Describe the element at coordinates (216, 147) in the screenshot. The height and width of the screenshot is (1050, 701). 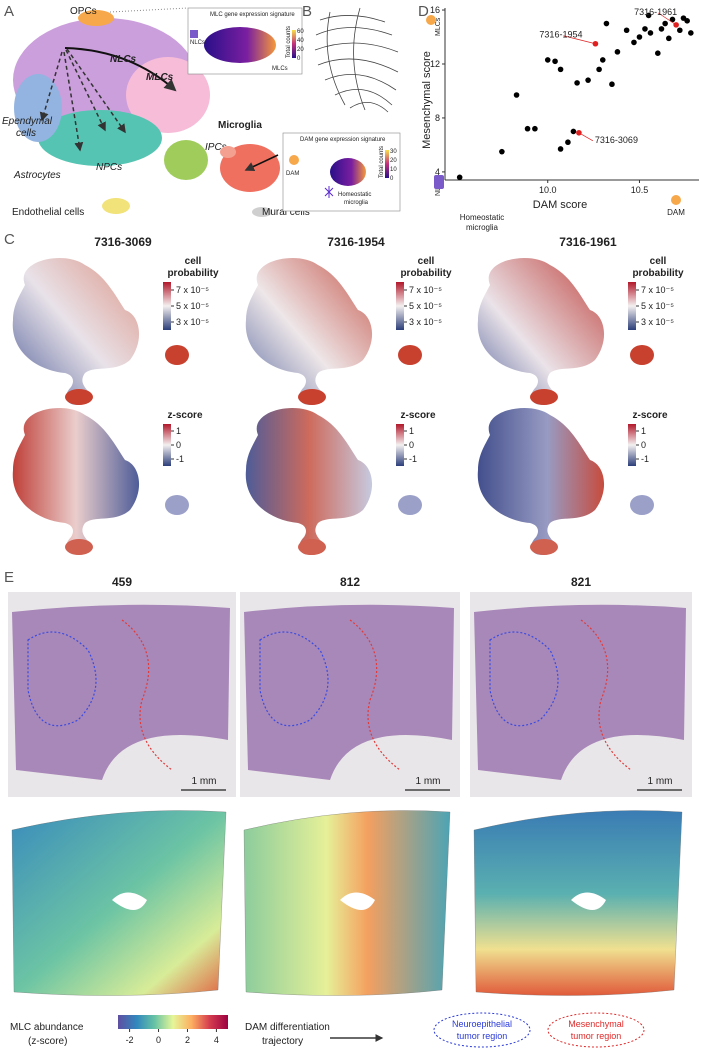
I see `label: IPCs` at that location.